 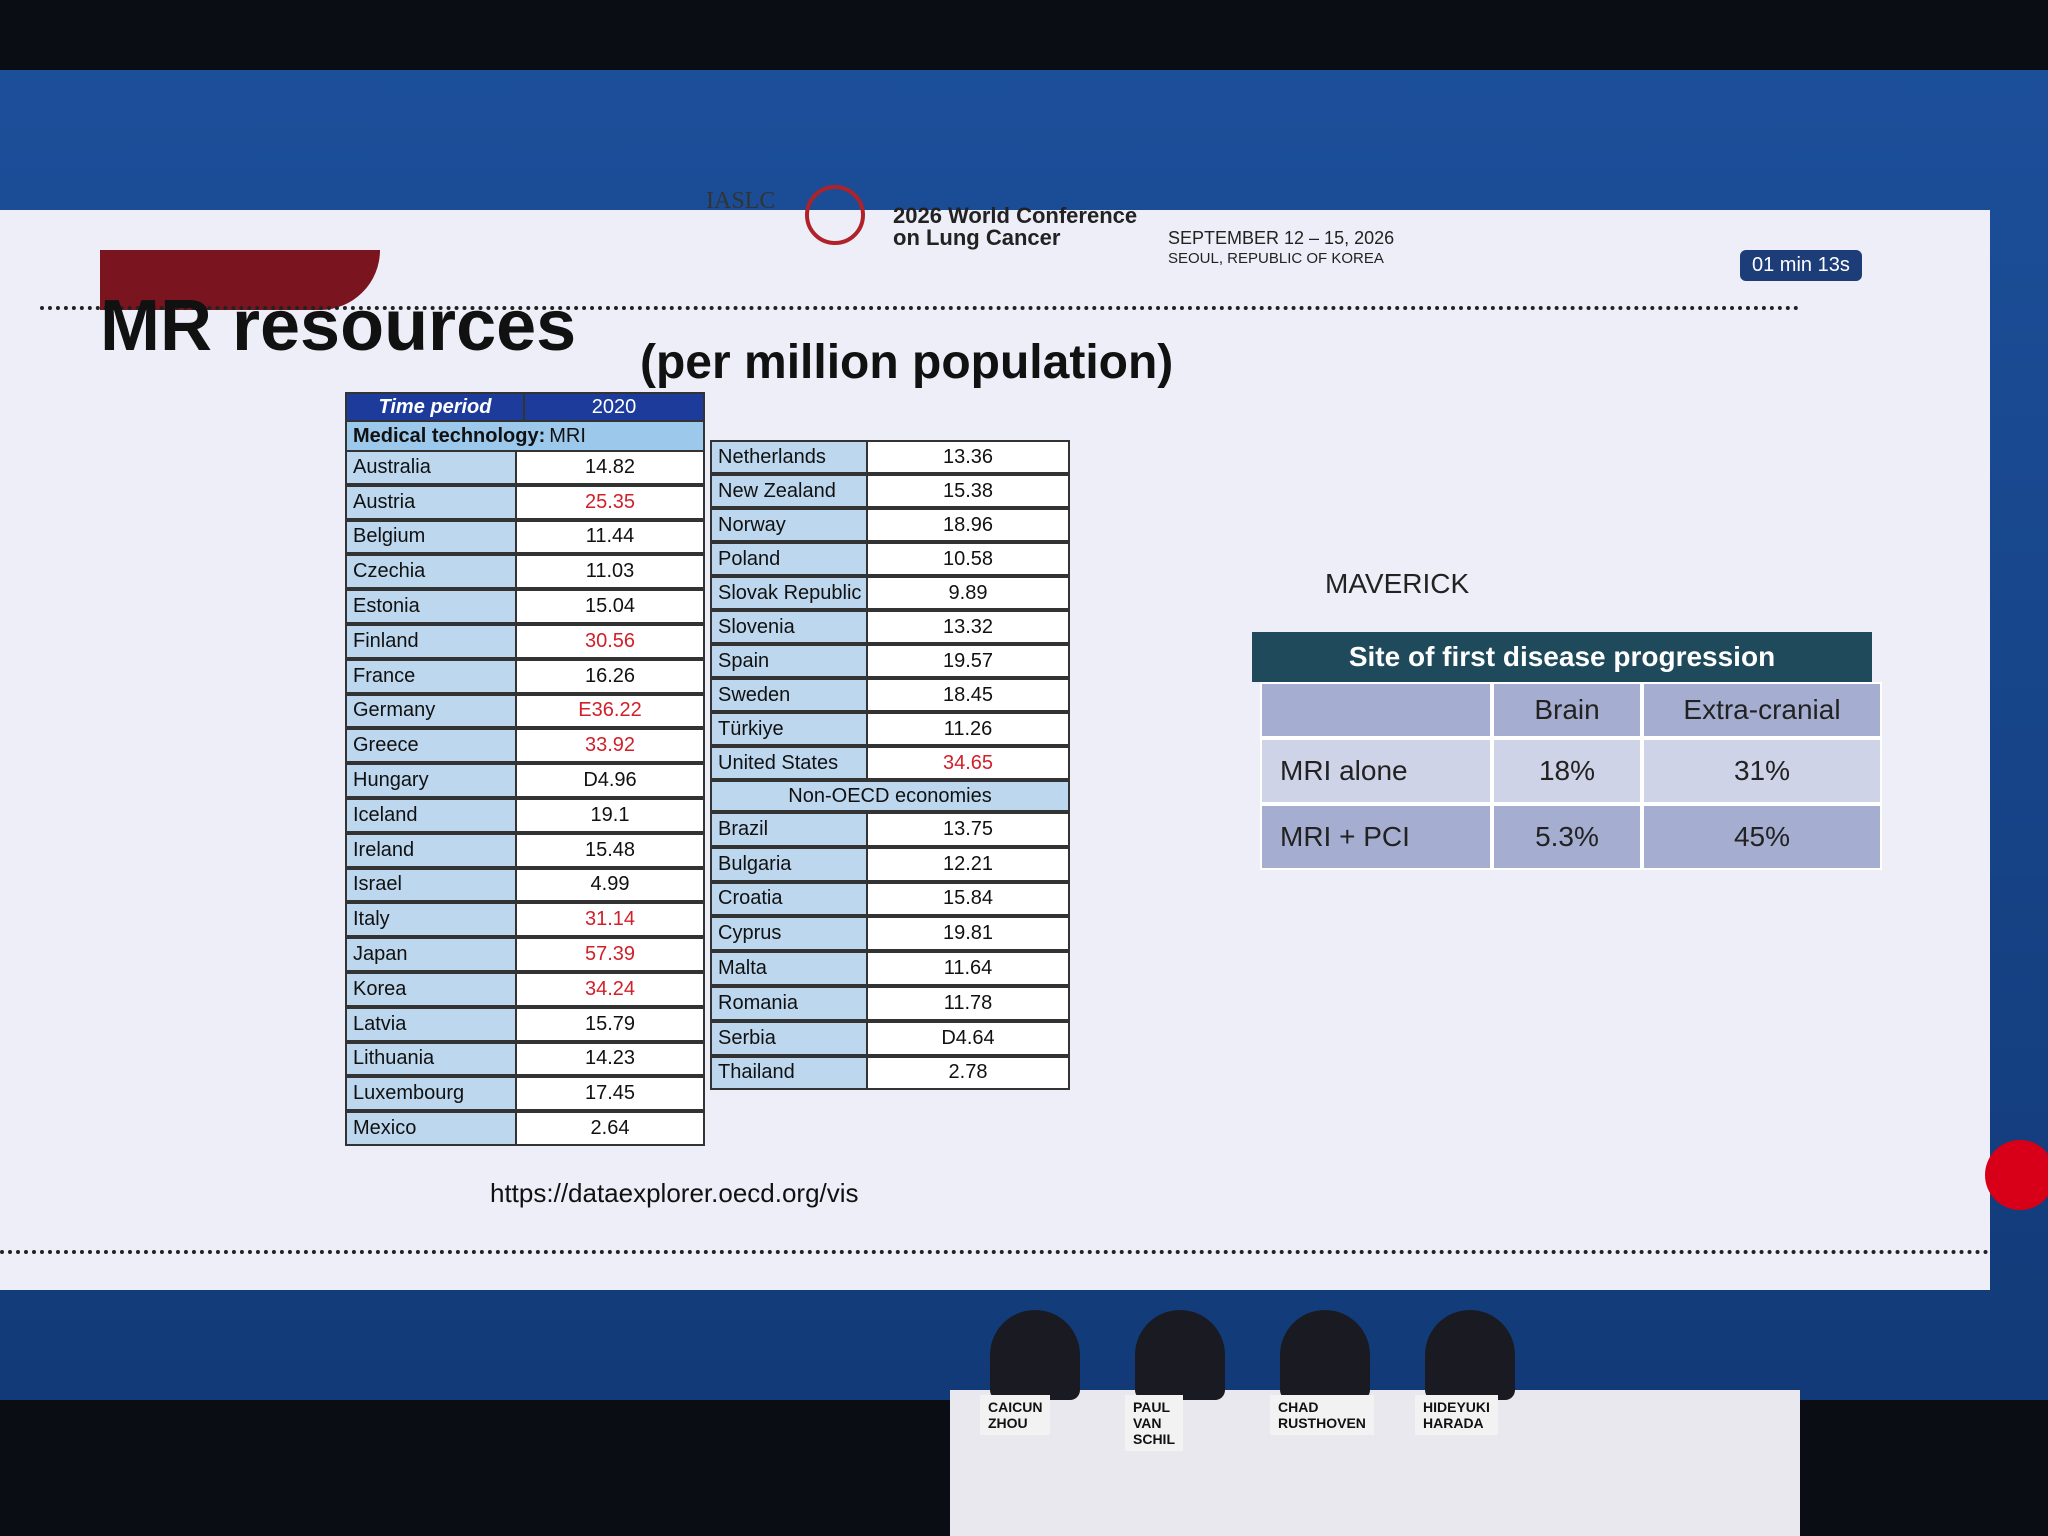 I want to click on country: Thailand, so click(x=789, y=1073).